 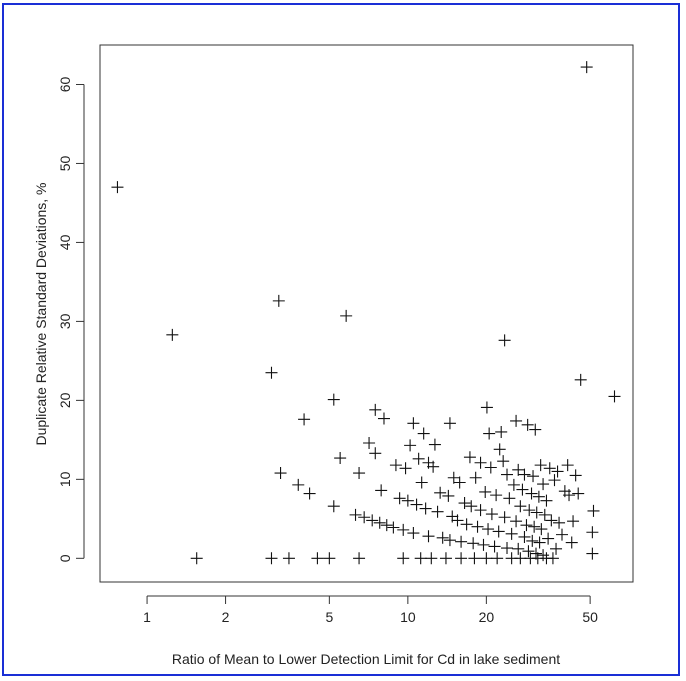 I want to click on x-tick-label: 20, so click(x=487, y=617).